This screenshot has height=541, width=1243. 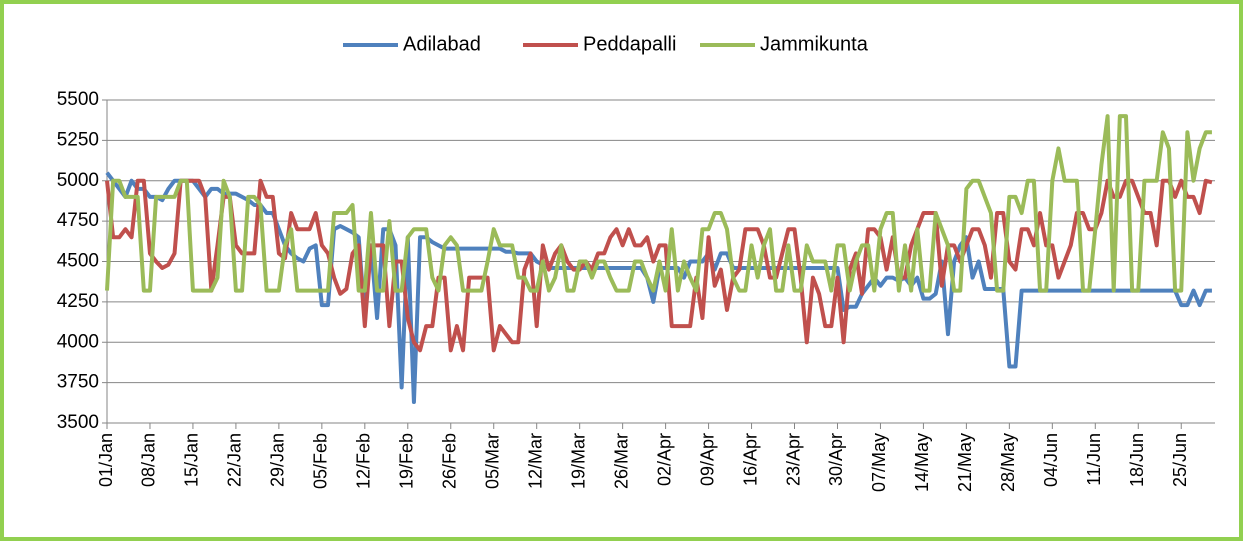 What do you see at coordinates (78, 261) in the screenshot?
I see `y-tick-label: 4500` at bounding box center [78, 261].